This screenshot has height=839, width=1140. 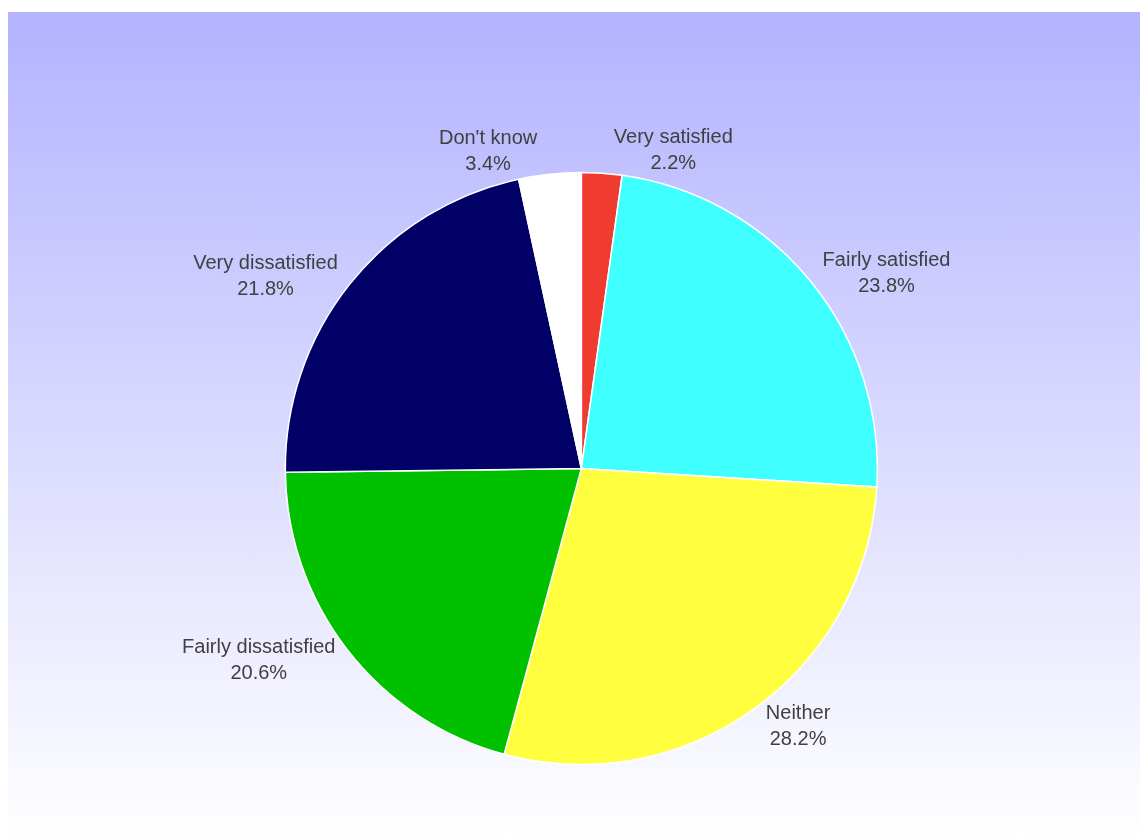 I want to click on slice-label: Don't know, so click(x=488, y=137).